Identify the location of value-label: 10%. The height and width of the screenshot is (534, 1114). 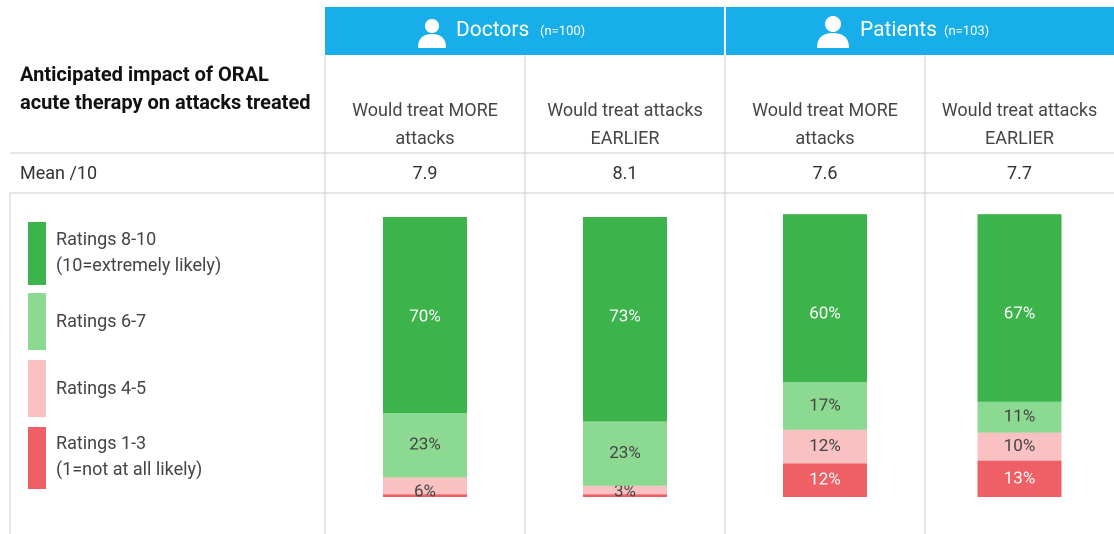
(1020, 446).